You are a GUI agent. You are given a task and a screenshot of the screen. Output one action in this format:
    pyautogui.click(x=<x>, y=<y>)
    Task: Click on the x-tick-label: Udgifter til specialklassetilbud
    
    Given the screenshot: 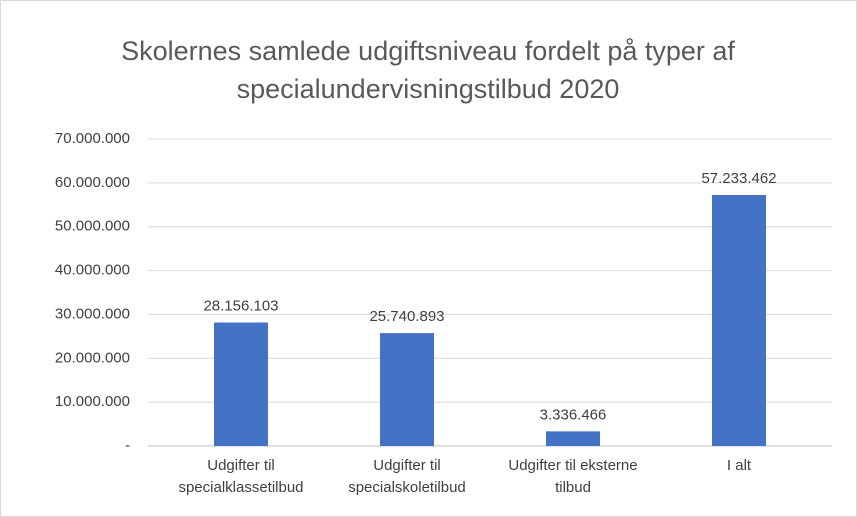 What is the action you would take?
    pyautogui.click(x=241, y=476)
    